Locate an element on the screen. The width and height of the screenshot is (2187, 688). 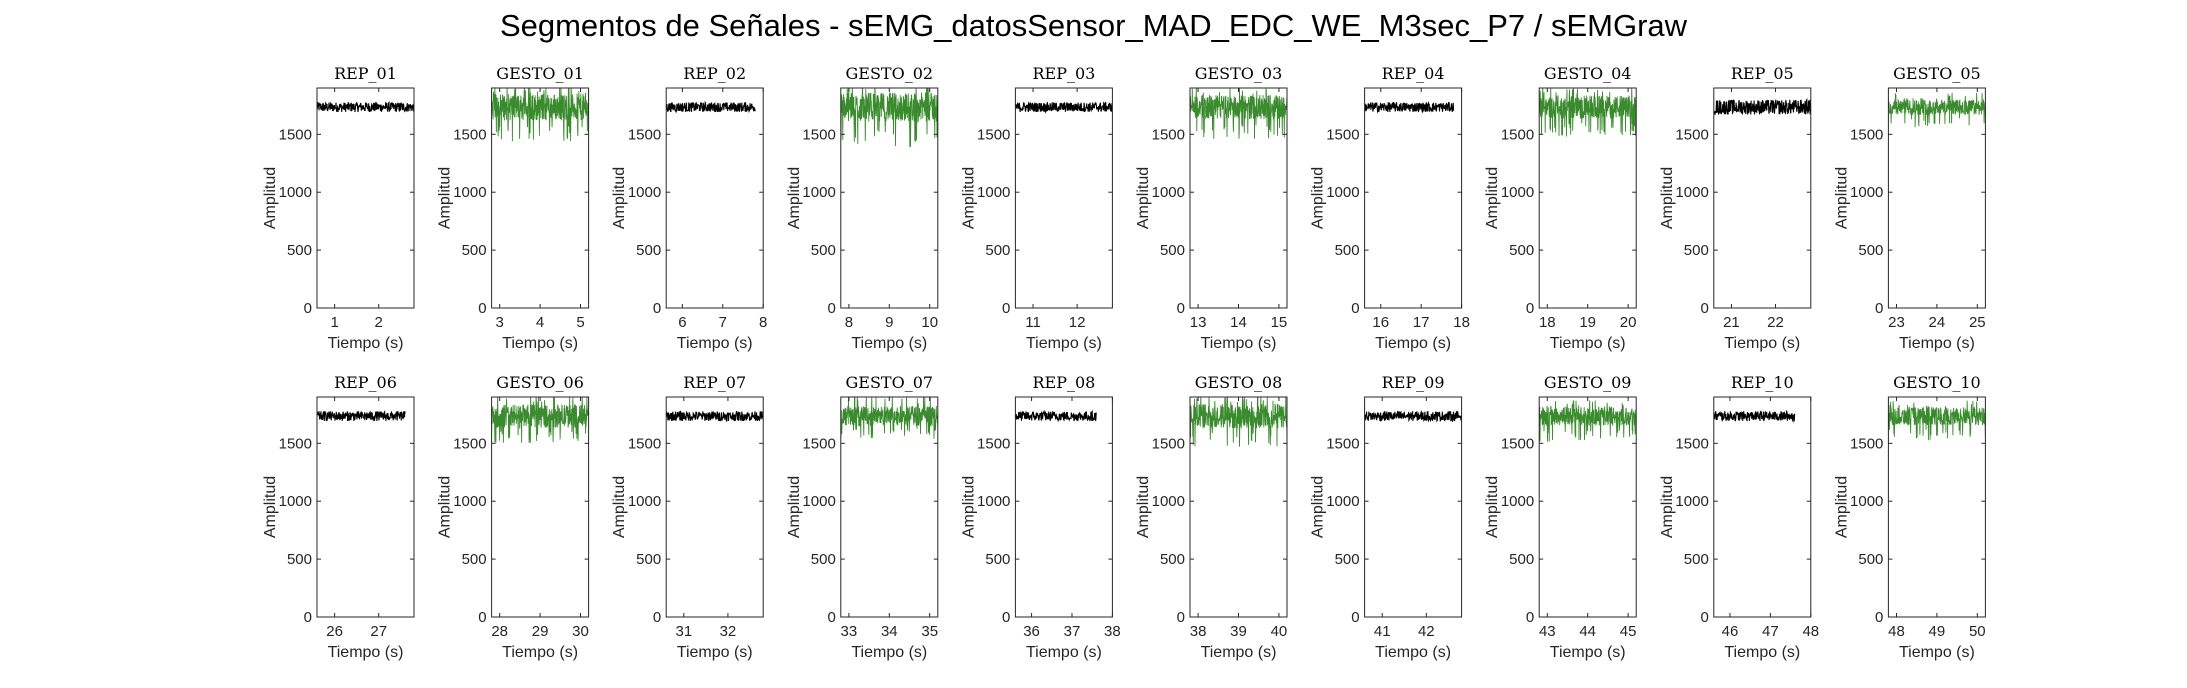
subplot-17: 0 500 1000 1500 41 42 REP_09 Tiempo (s) Amplitud is located at coordinates (1386, 517).